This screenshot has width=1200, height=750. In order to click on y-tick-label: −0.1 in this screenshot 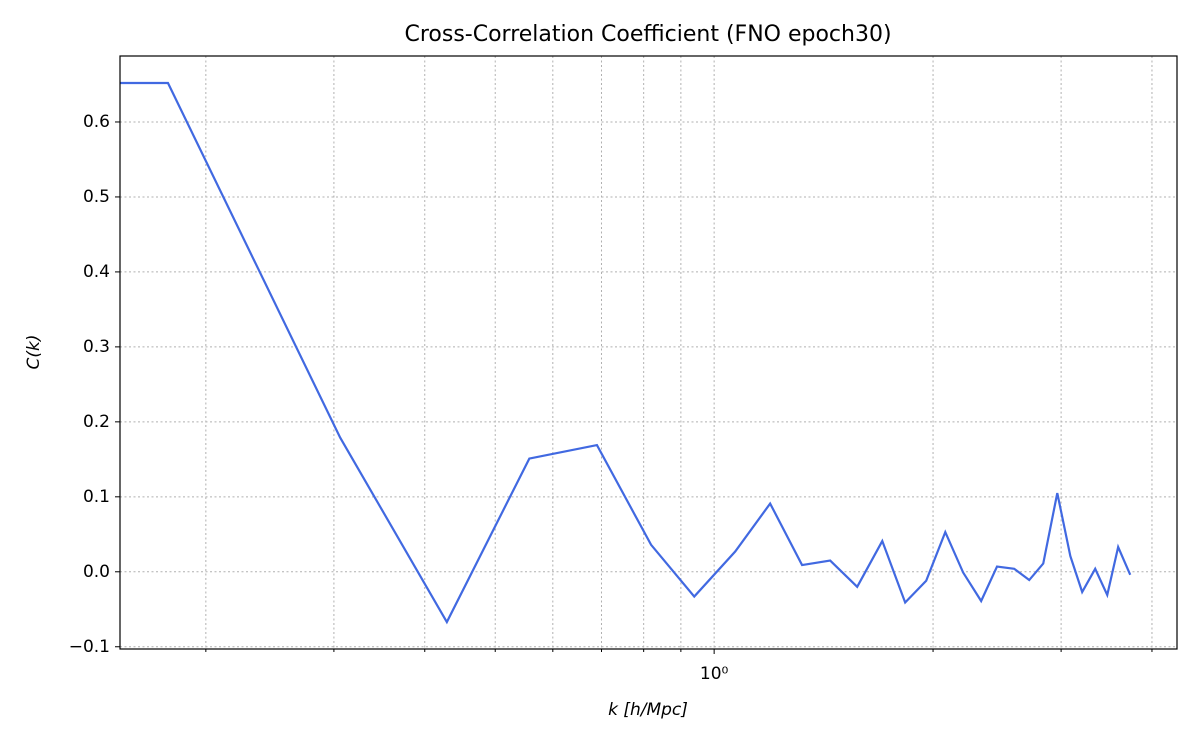, I will do `click(89, 647)`.